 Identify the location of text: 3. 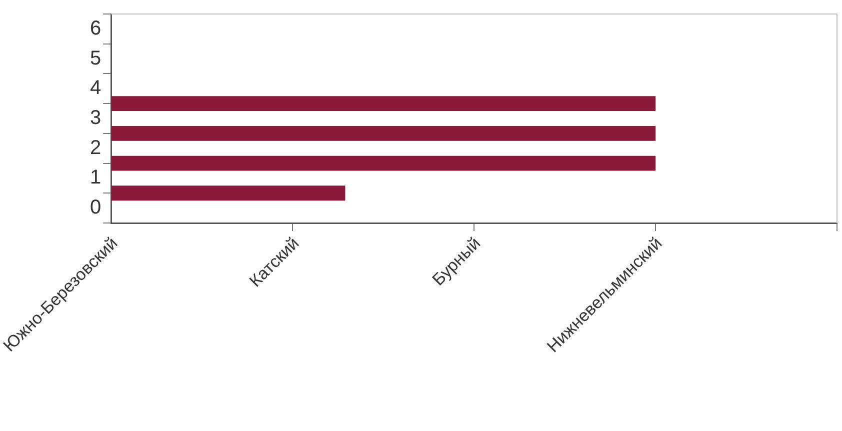
(96, 118).